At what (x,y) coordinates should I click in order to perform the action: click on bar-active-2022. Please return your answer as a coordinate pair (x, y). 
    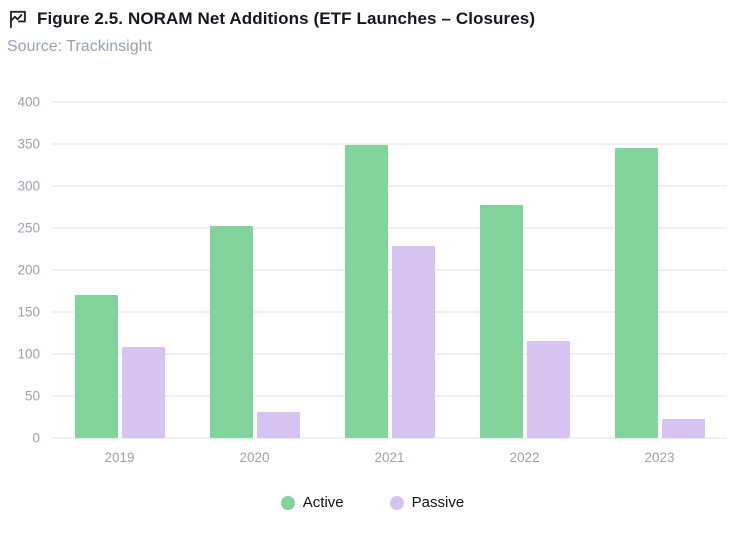
    Looking at the image, I should click on (501, 321).